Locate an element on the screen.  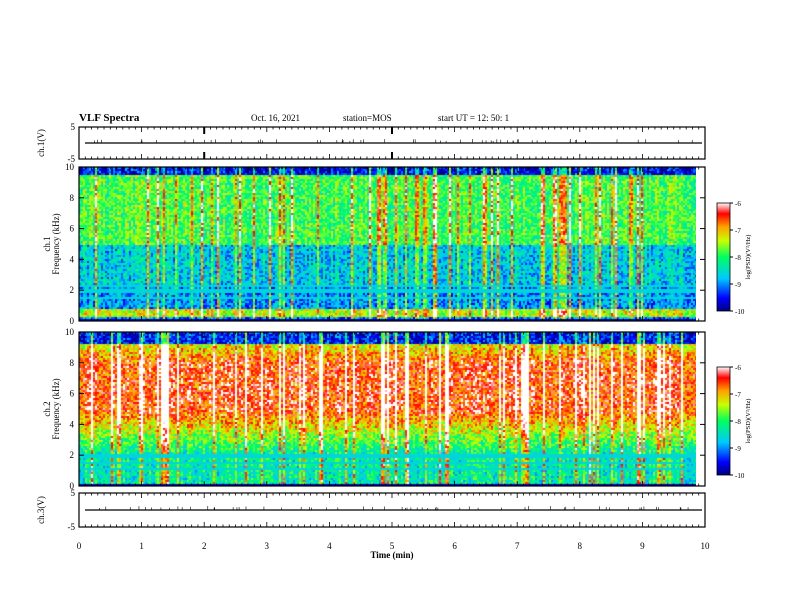
y-axis-label-channel: ch.2 is located at coordinates (47, 408).